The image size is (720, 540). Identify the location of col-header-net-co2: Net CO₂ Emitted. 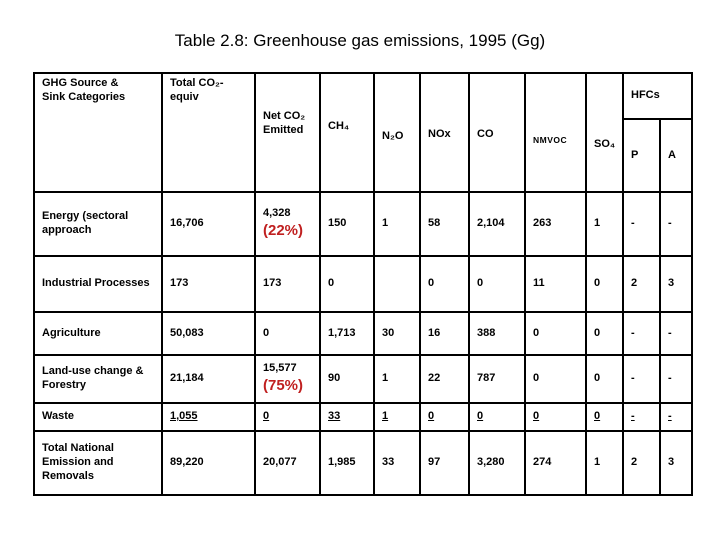
(287, 132).